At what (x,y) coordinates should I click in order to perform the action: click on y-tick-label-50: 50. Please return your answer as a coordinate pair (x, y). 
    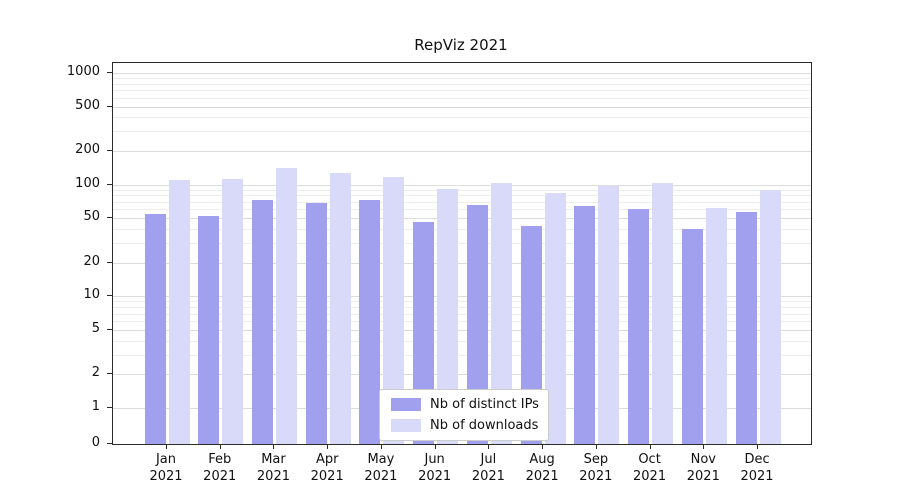
    Looking at the image, I should click on (91, 217).